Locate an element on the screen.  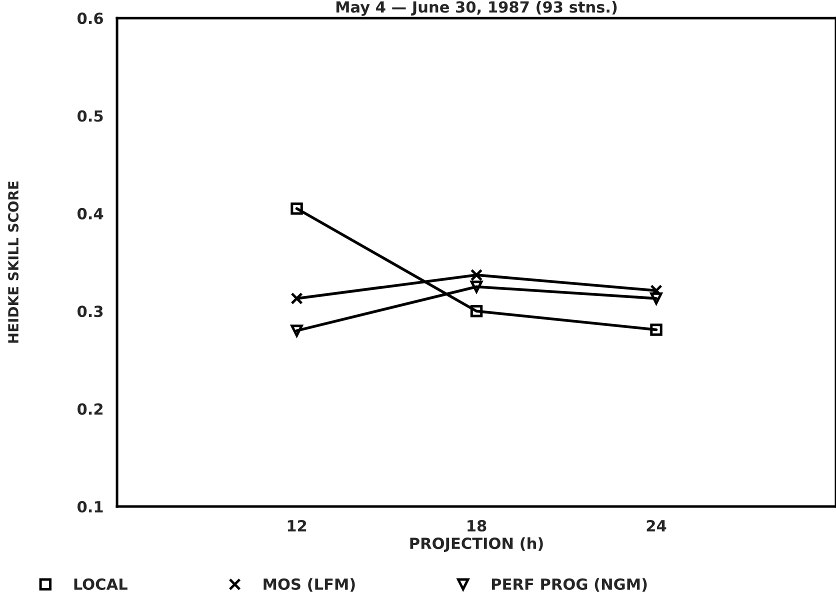
y-tick-label: 0.1 is located at coordinates (90, 506).